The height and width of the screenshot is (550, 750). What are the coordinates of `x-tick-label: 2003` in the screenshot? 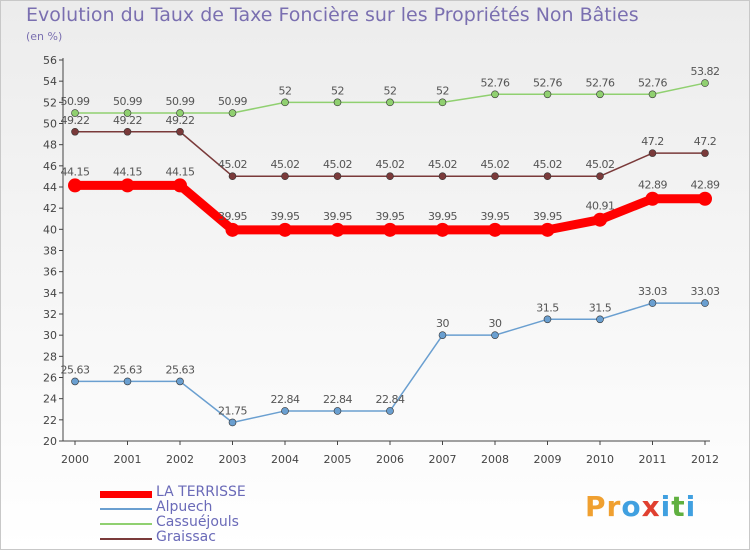 It's located at (233, 459).